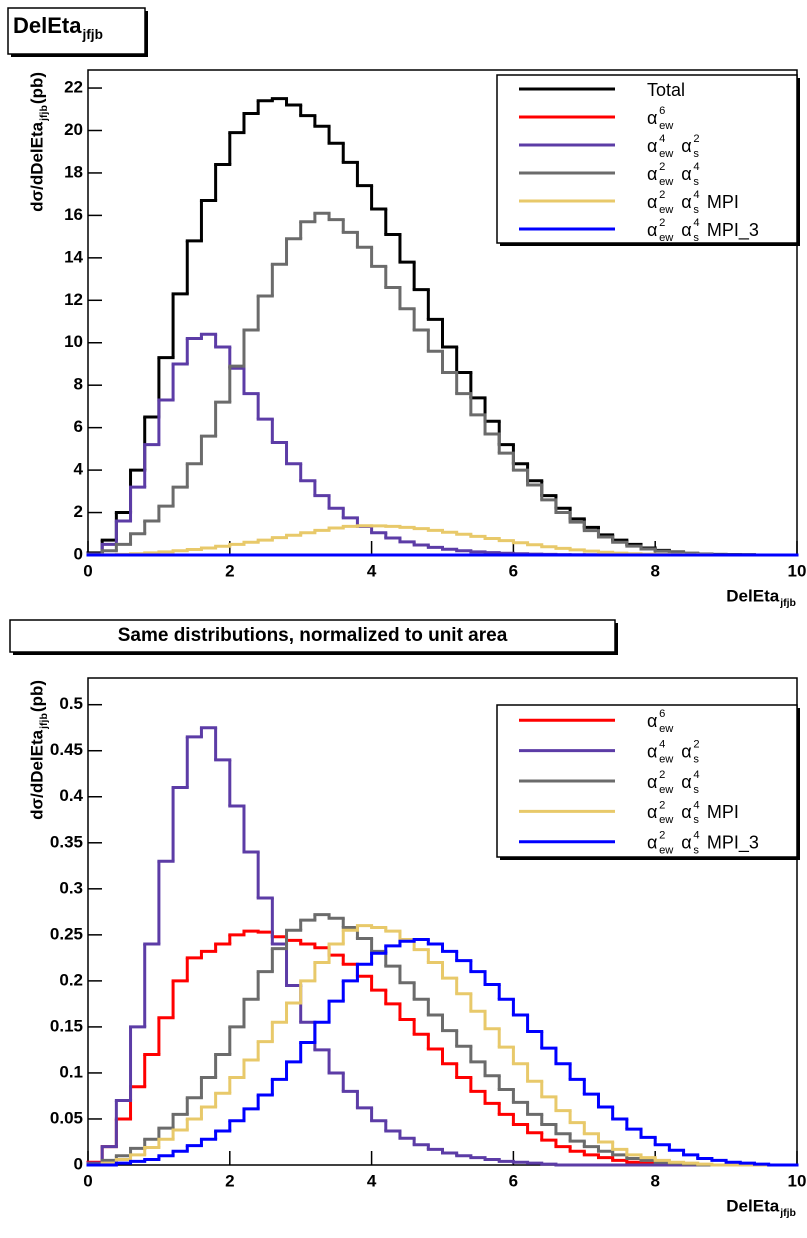 The width and height of the screenshot is (807, 1238). I want to click on legend-label: α 2ew α 4s MPI_3, so click(703, 843).